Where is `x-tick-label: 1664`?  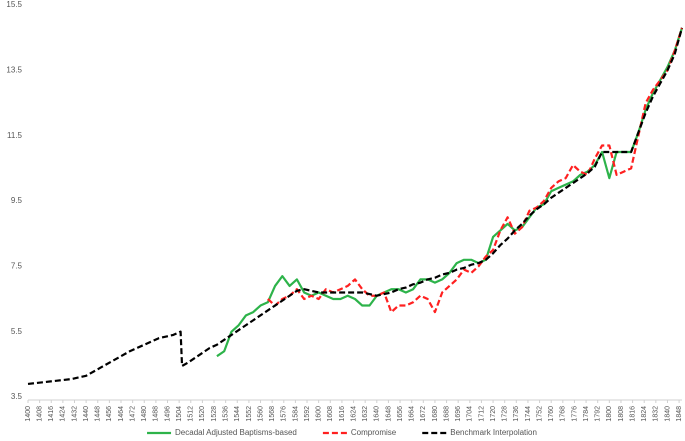
x-tick-label: 1664 is located at coordinates (412, 414).